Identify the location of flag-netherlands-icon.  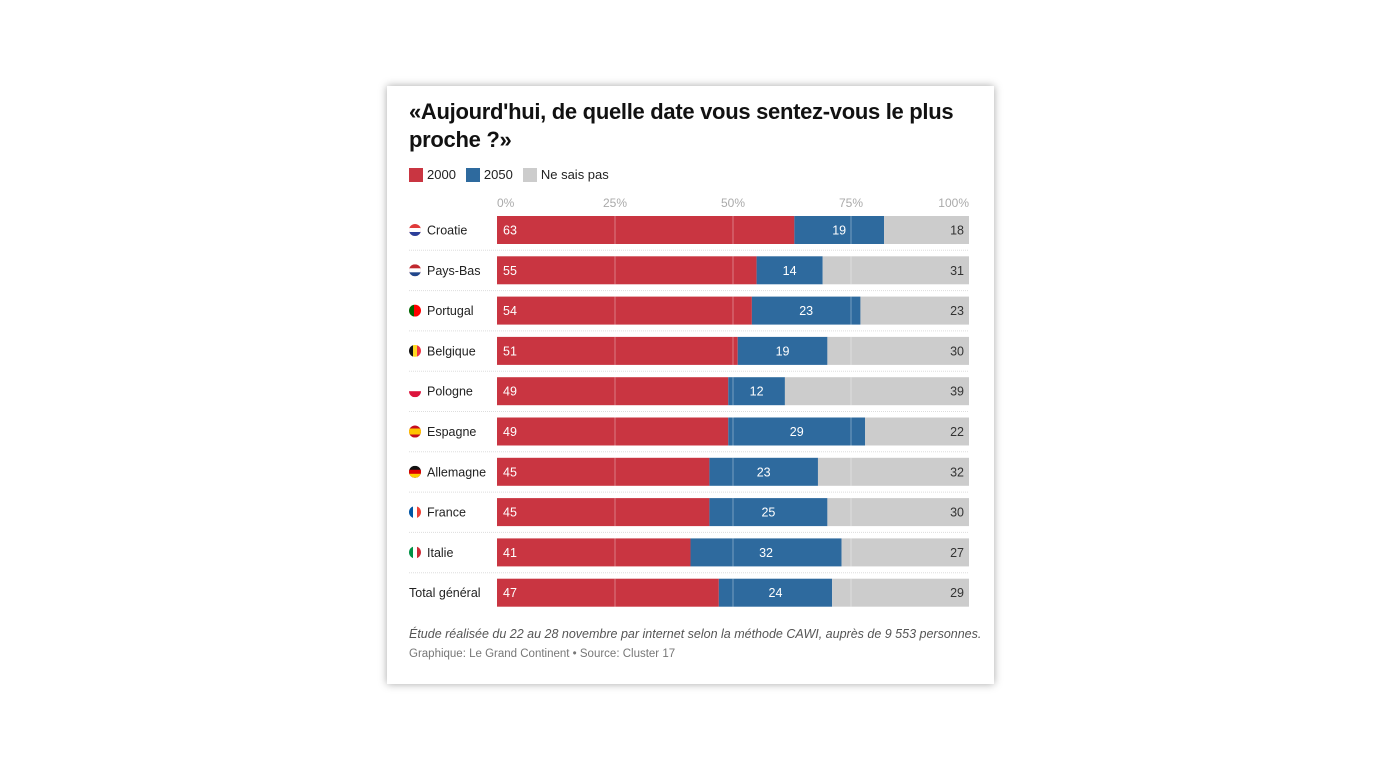
(415, 270).